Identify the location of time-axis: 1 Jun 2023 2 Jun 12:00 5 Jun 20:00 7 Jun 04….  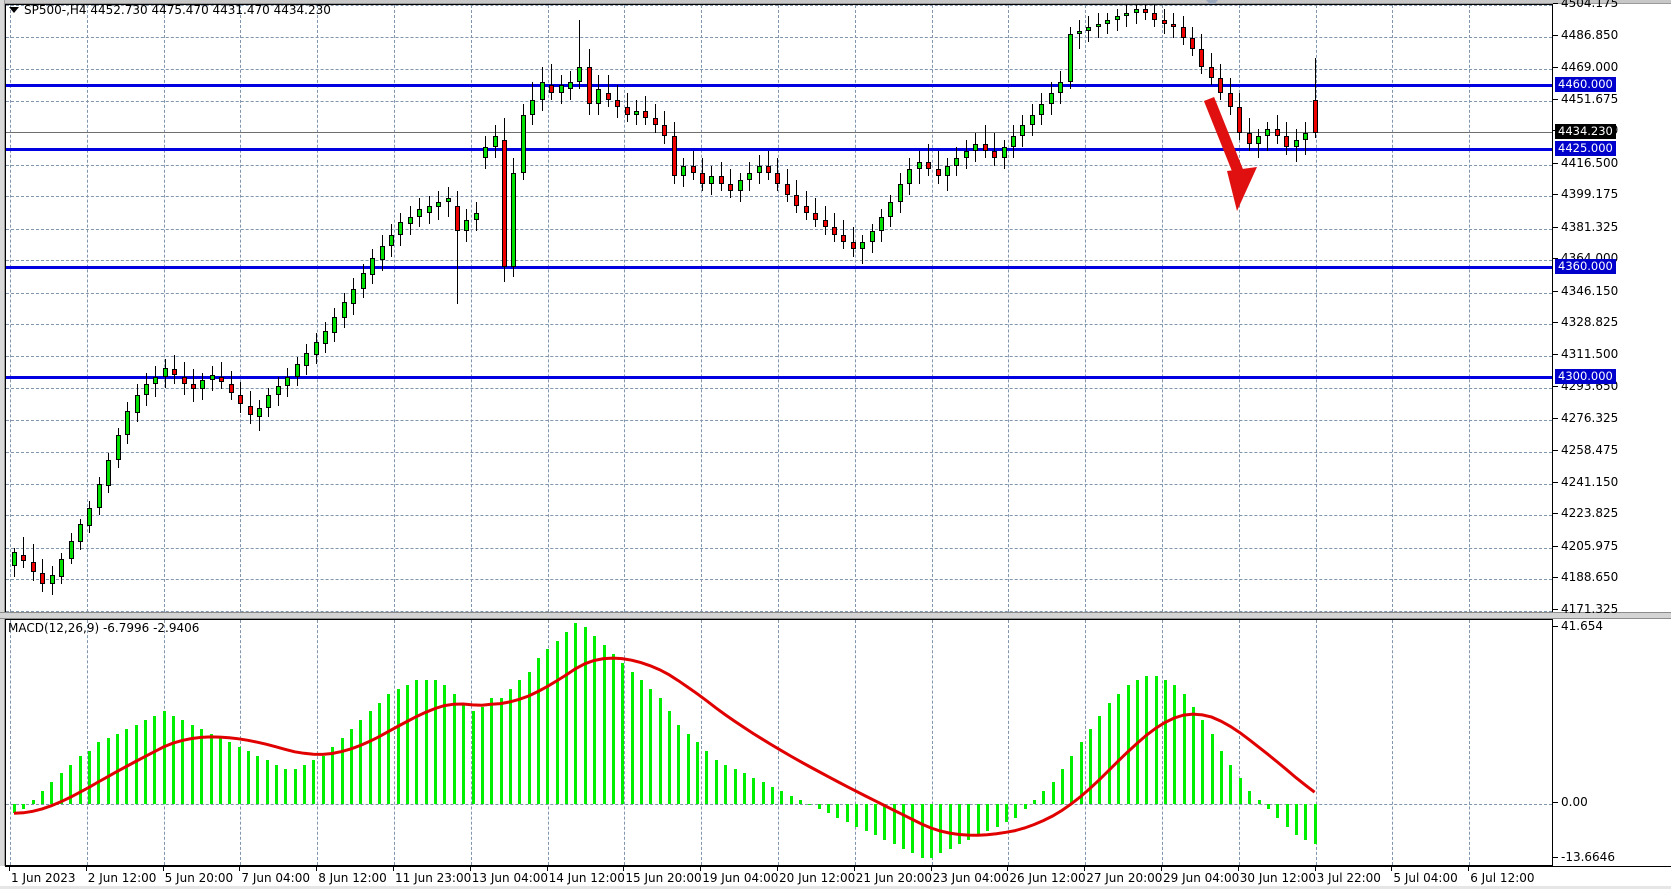
(838, 877).